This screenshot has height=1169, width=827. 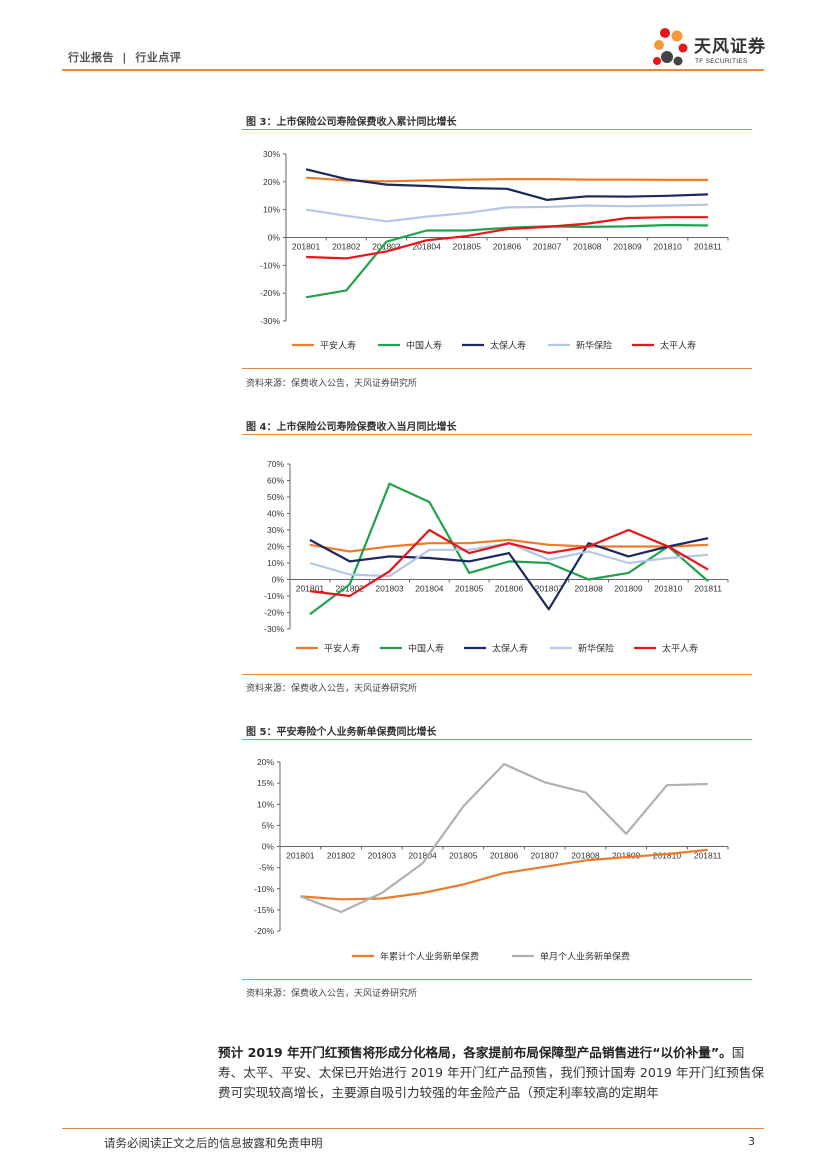 I want to click on y-tick-label: 15%, so click(x=265, y=783).